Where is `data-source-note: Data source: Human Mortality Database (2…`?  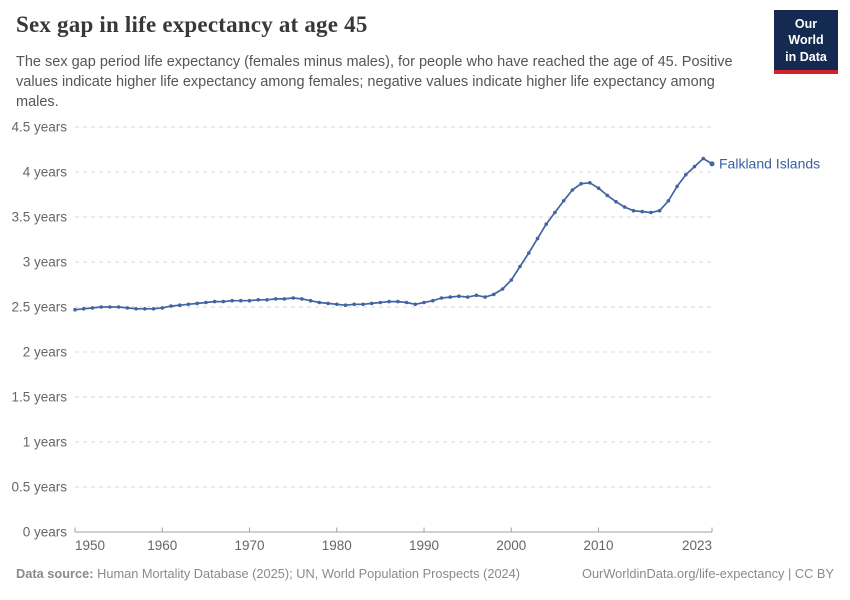
data-source-note: Data source: Human Mortality Database (2… is located at coordinates (268, 573).